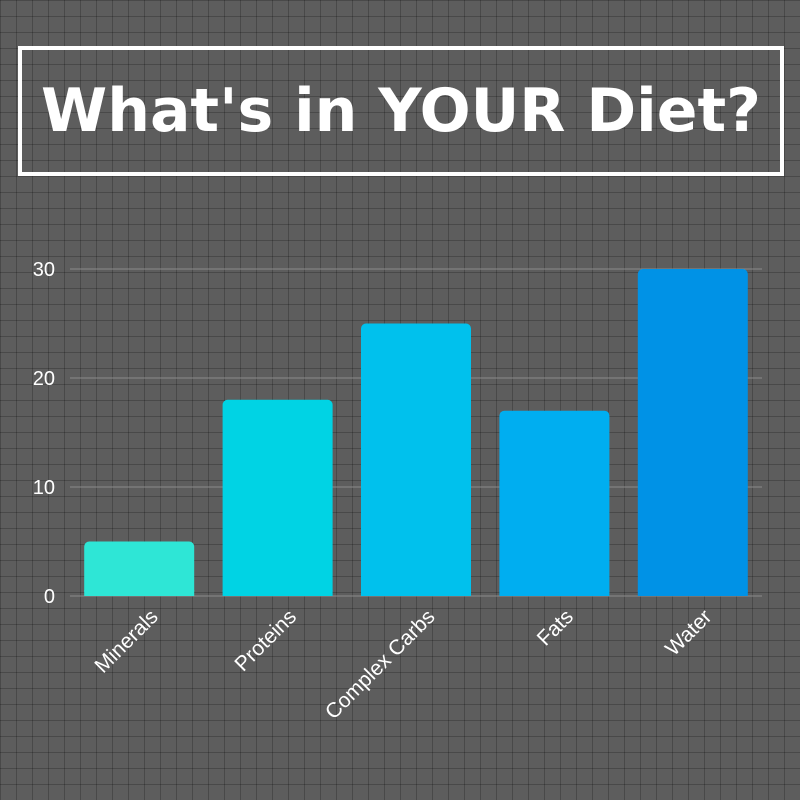  Describe the element at coordinates (265, 640) in the screenshot. I see `x-tick-label: Proteins` at that location.